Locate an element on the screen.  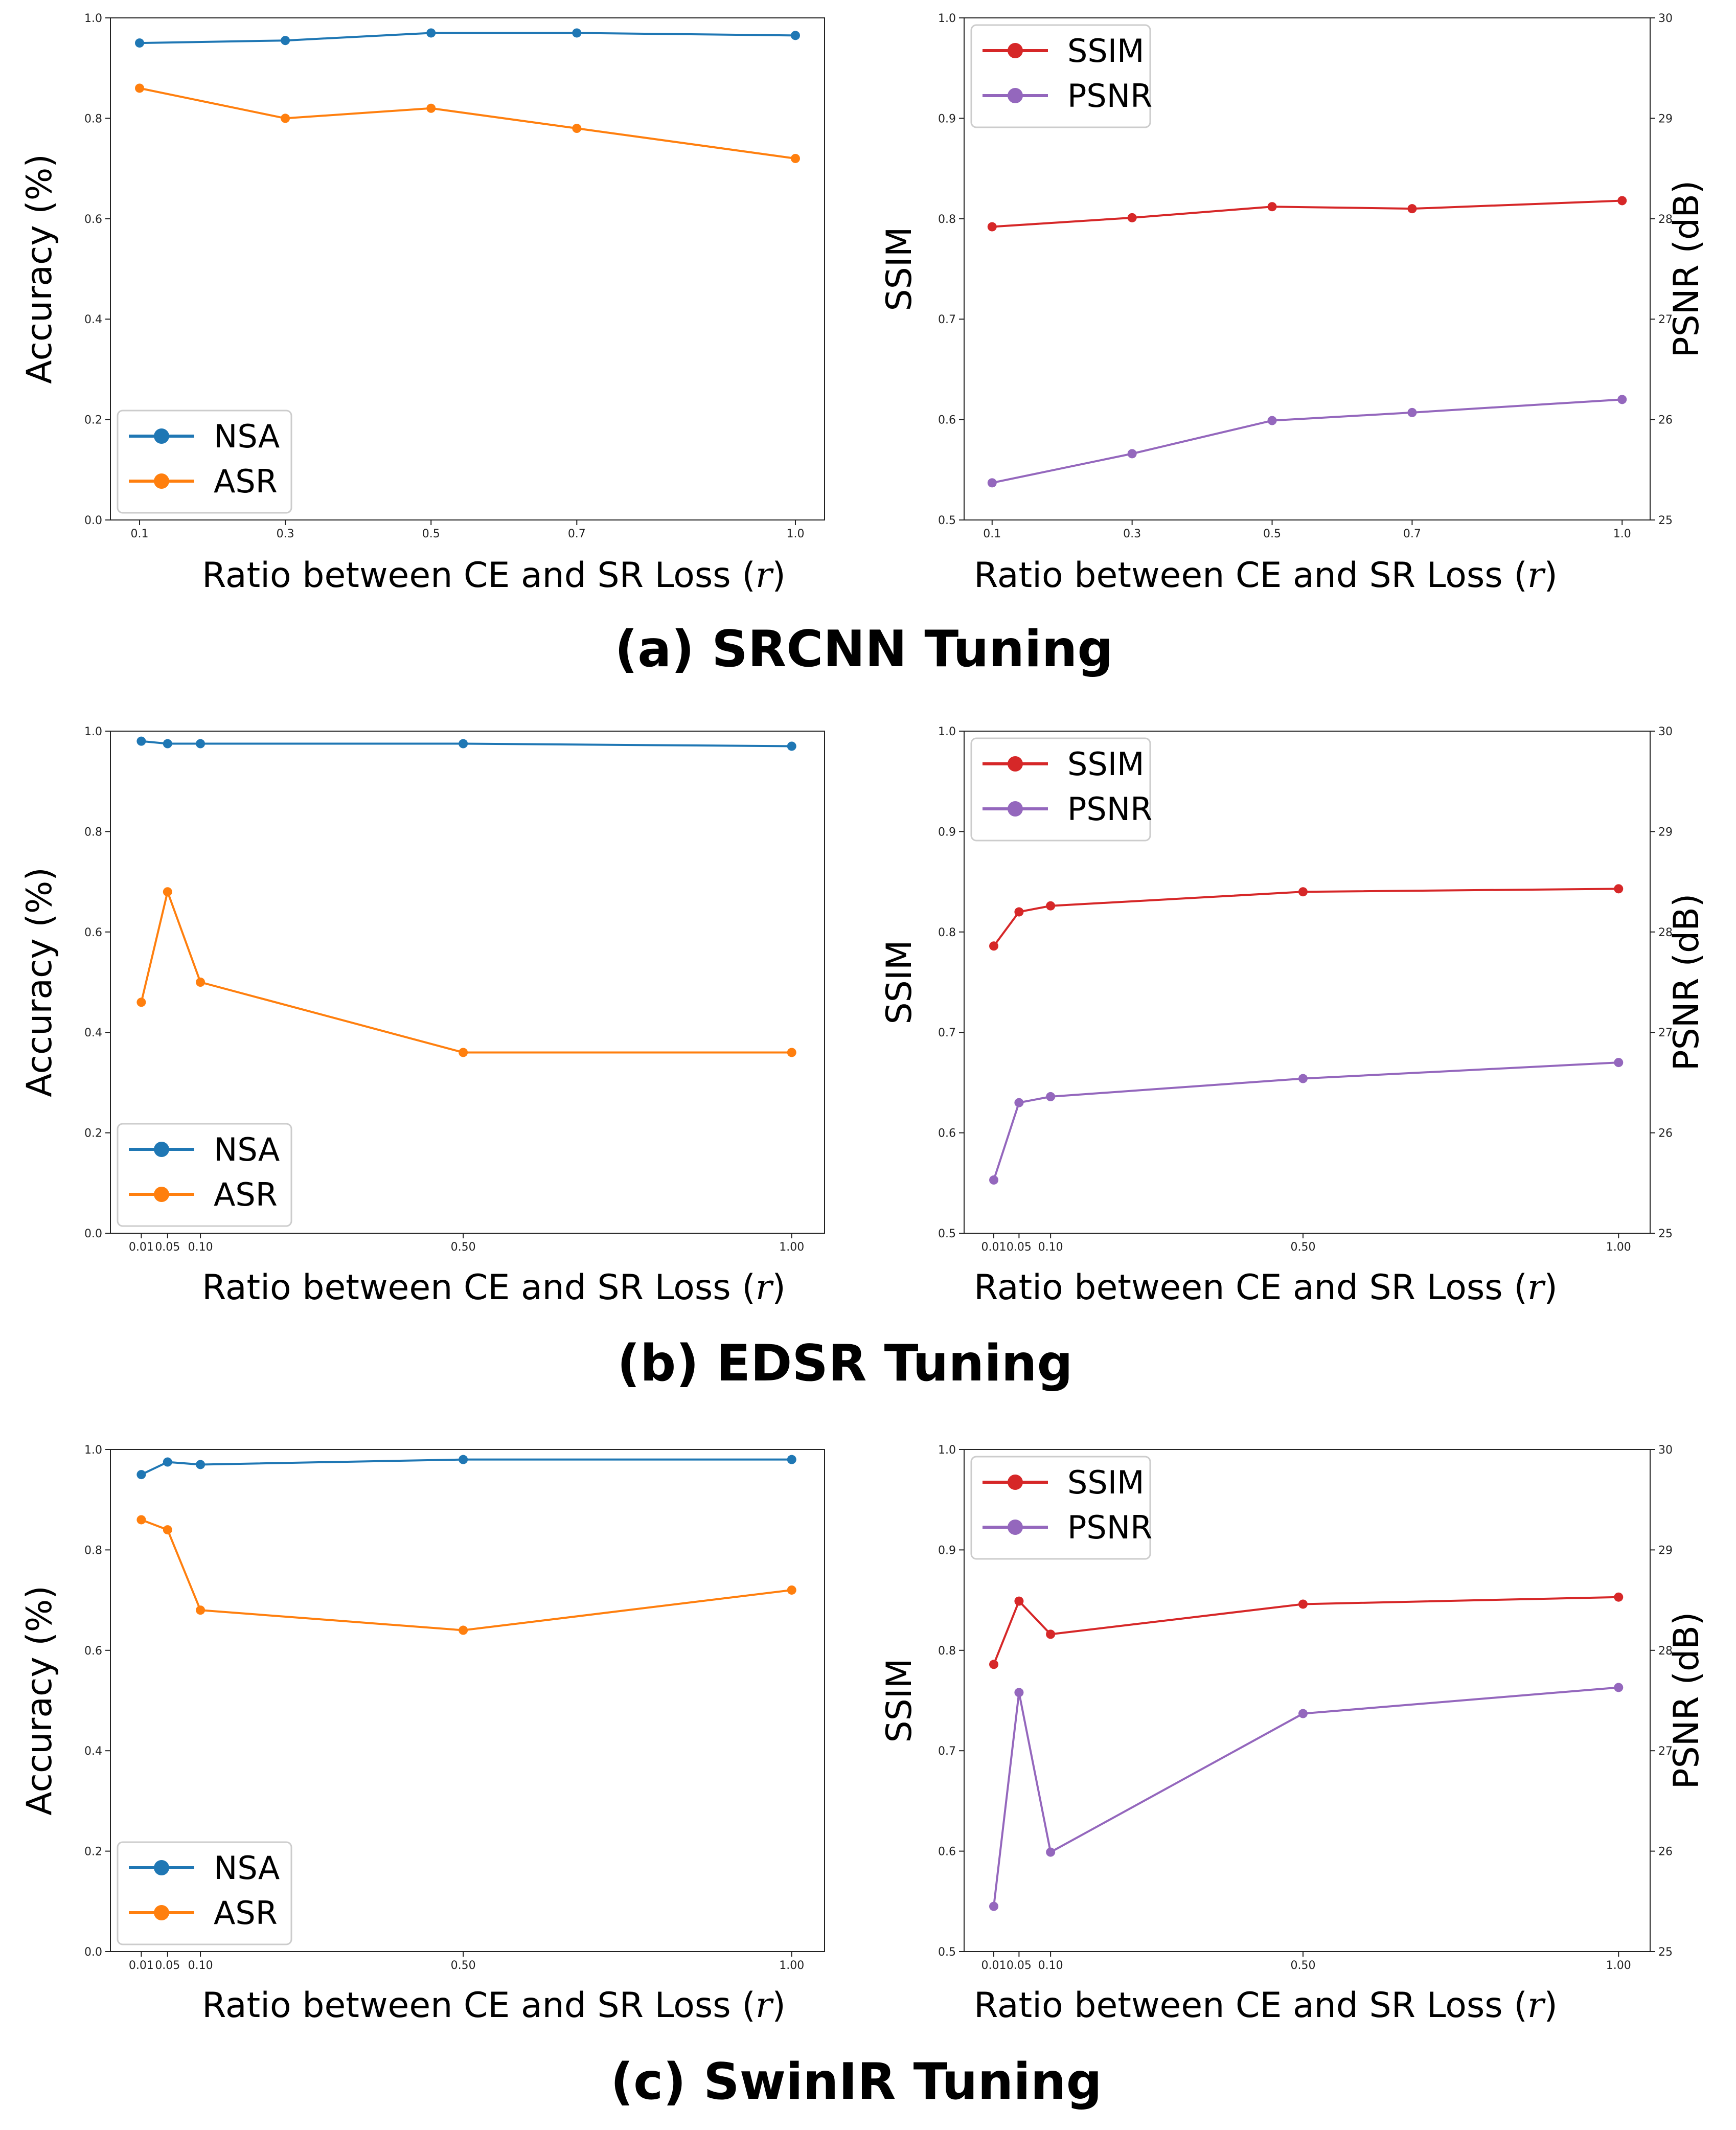
y-axis-label: Accuracy (%) is located at coordinates (39, 269).